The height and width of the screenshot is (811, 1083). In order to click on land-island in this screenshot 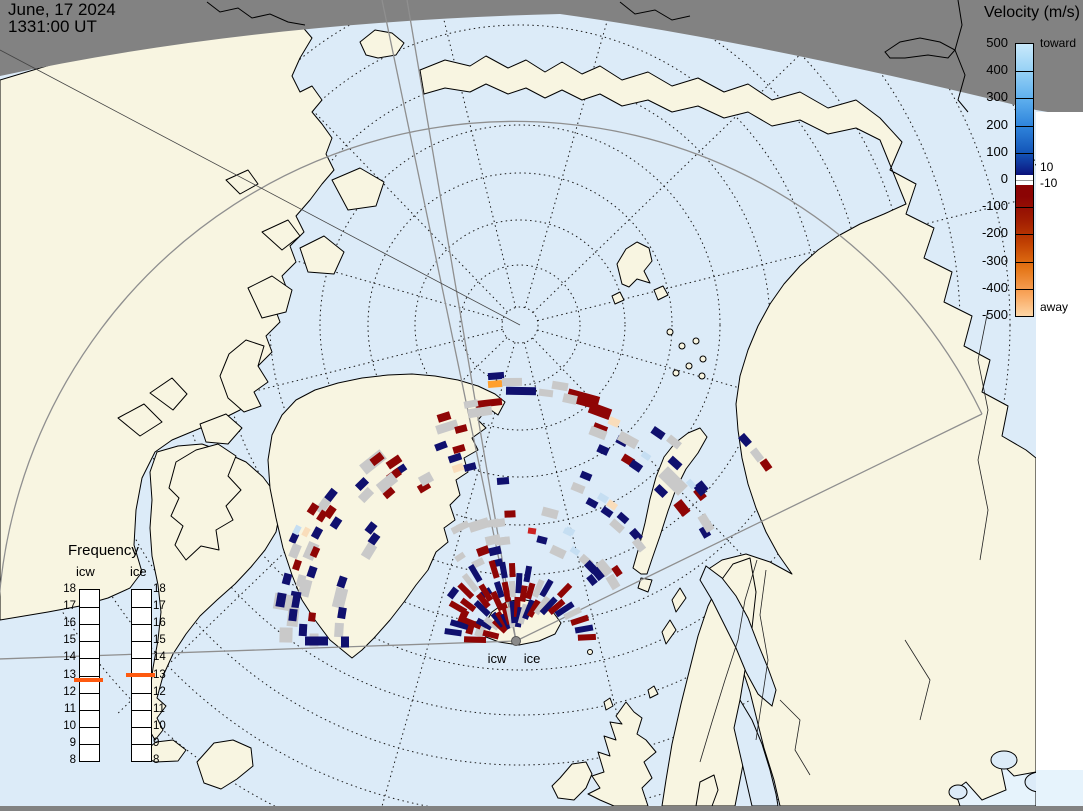, I will do `click(168, 394)`.